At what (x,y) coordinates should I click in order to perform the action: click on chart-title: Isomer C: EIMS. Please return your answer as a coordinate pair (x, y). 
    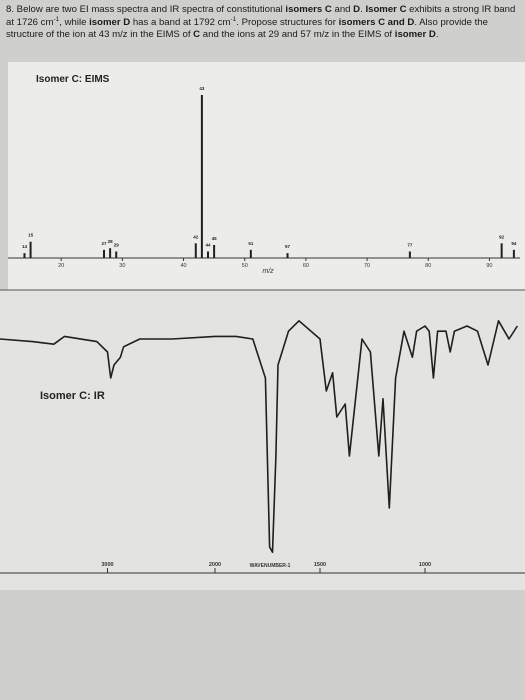
    Looking at the image, I should click on (73, 79).